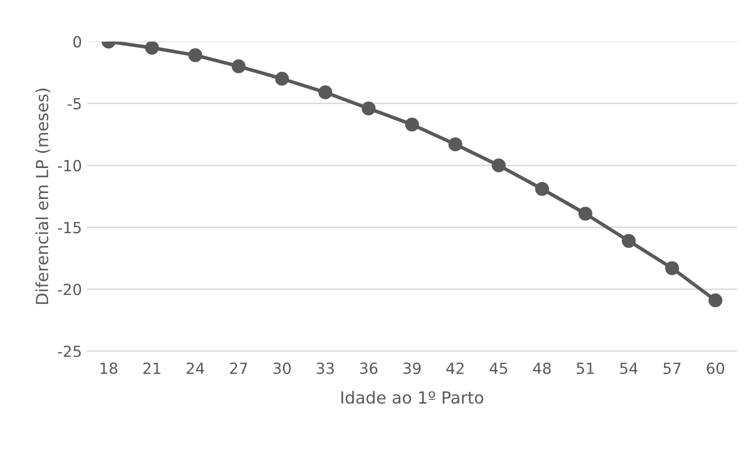 This screenshot has width=756, height=462. What do you see at coordinates (629, 368) in the screenshot?
I see `x-tick-label: 54` at bounding box center [629, 368].